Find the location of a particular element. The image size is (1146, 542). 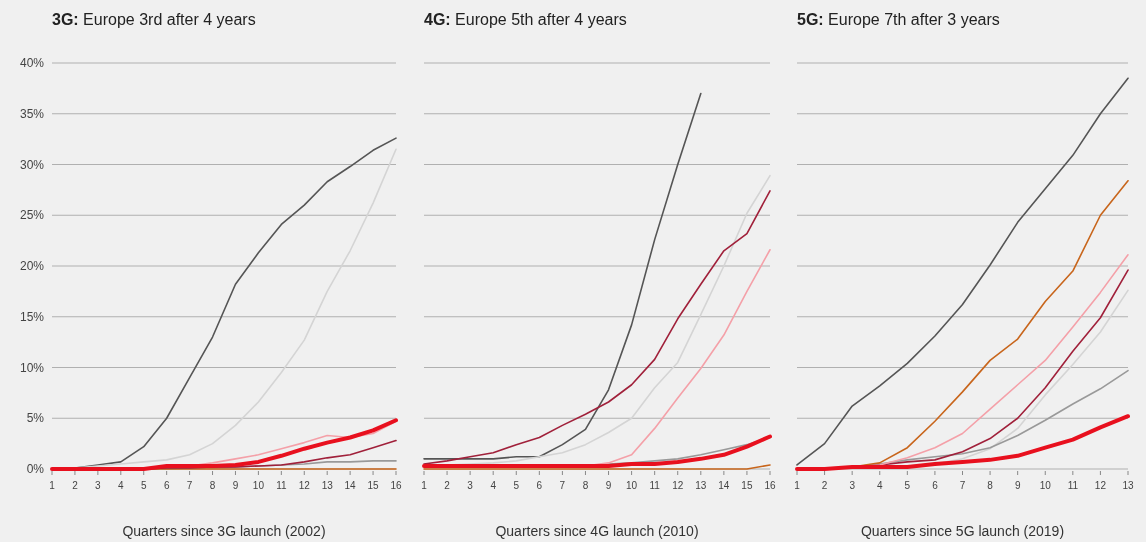

chart-title: 3G: Europe 3rd after 4 years is located at coordinates (154, 19).